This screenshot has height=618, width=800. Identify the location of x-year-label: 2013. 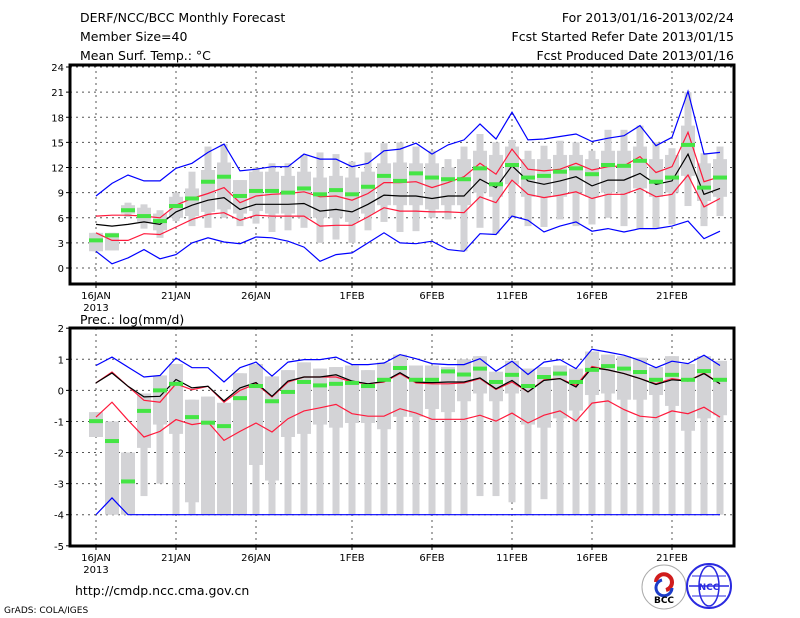
(95, 308).